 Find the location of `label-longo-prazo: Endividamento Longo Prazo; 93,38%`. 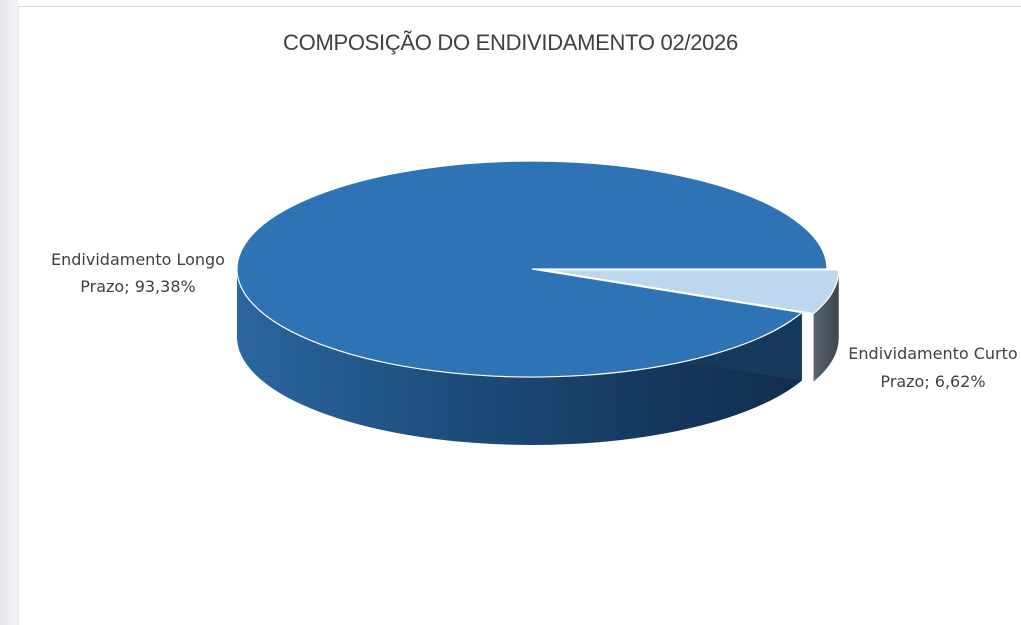

label-longo-prazo: Endividamento Longo Prazo; 93,38% is located at coordinates (138, 273).